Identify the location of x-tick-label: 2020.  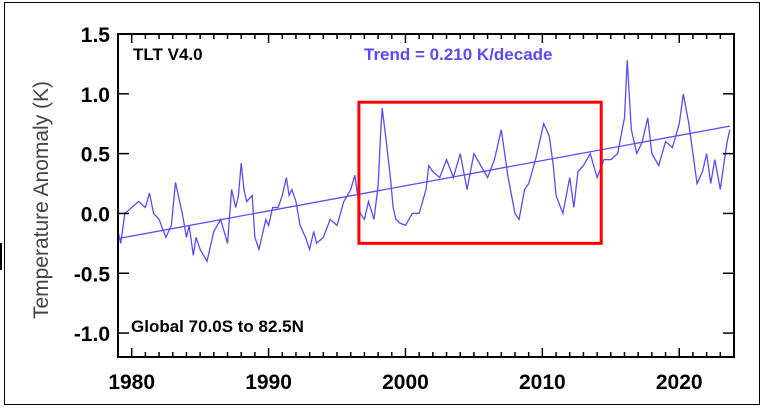
(679, 382).